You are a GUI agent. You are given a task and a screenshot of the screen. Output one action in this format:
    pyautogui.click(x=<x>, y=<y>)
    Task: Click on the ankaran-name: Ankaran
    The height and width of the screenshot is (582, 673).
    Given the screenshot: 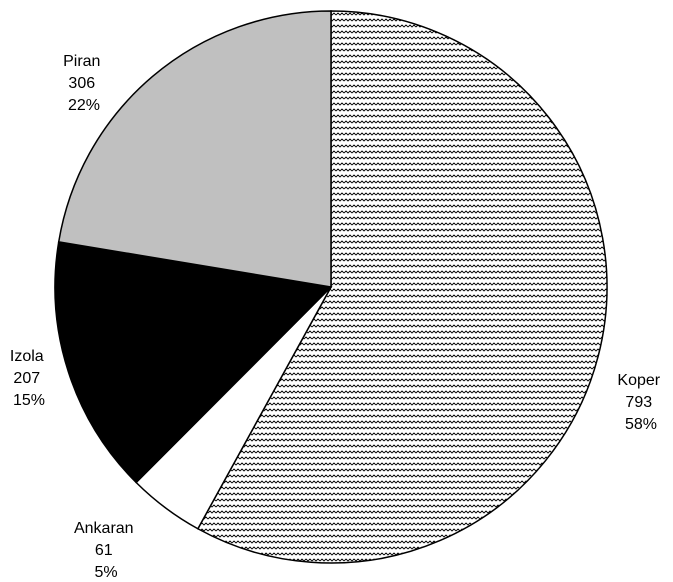 What is the action you would take?
    pyautogui.click(x=104, y=528)
    